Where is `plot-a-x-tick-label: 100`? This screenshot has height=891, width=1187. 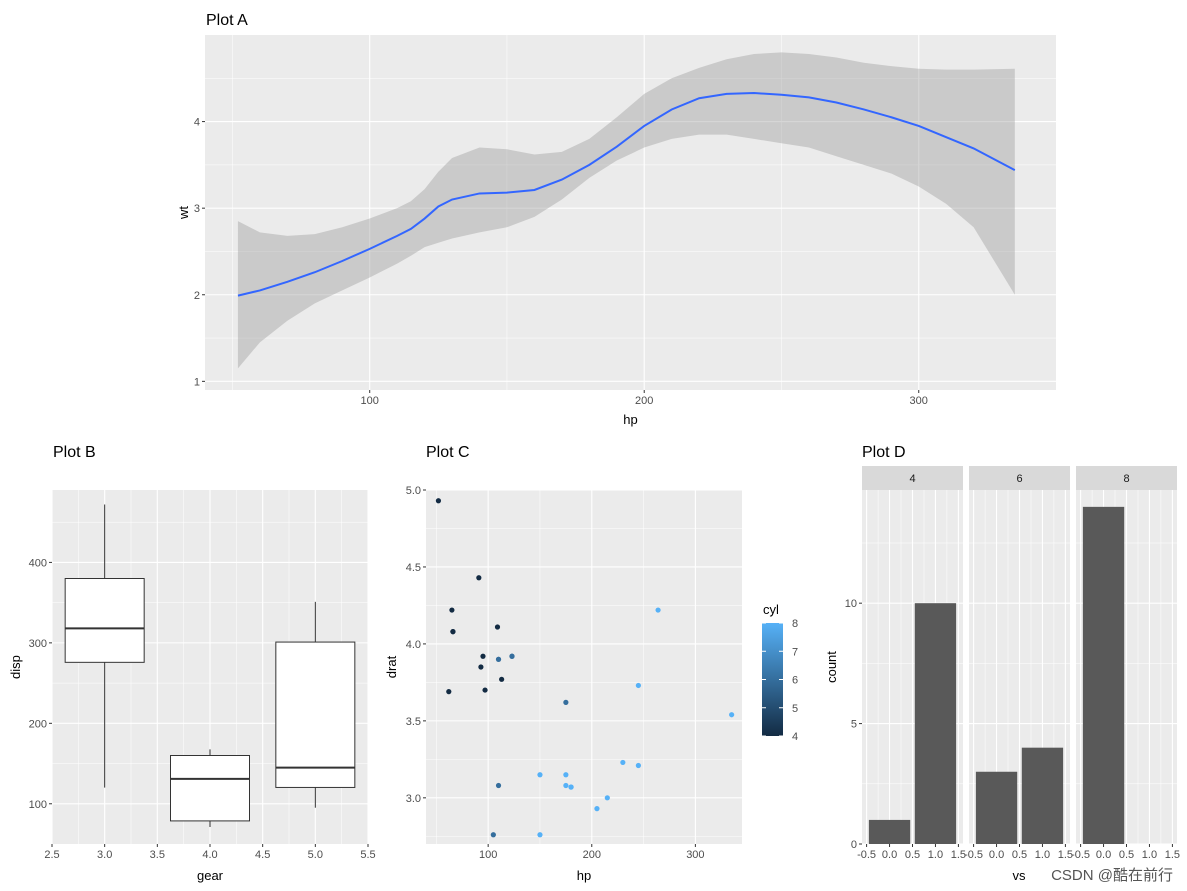 plot-a-x-tick-label: 100 is located at coordinates (370, 401).